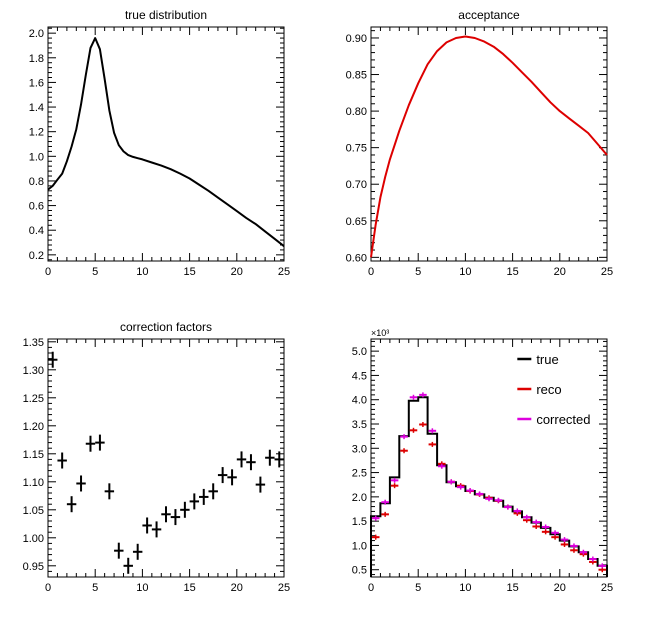 This screenshot has height=620, width=646. I want to click on y-tick-label: 2.5, so click(359, 474).